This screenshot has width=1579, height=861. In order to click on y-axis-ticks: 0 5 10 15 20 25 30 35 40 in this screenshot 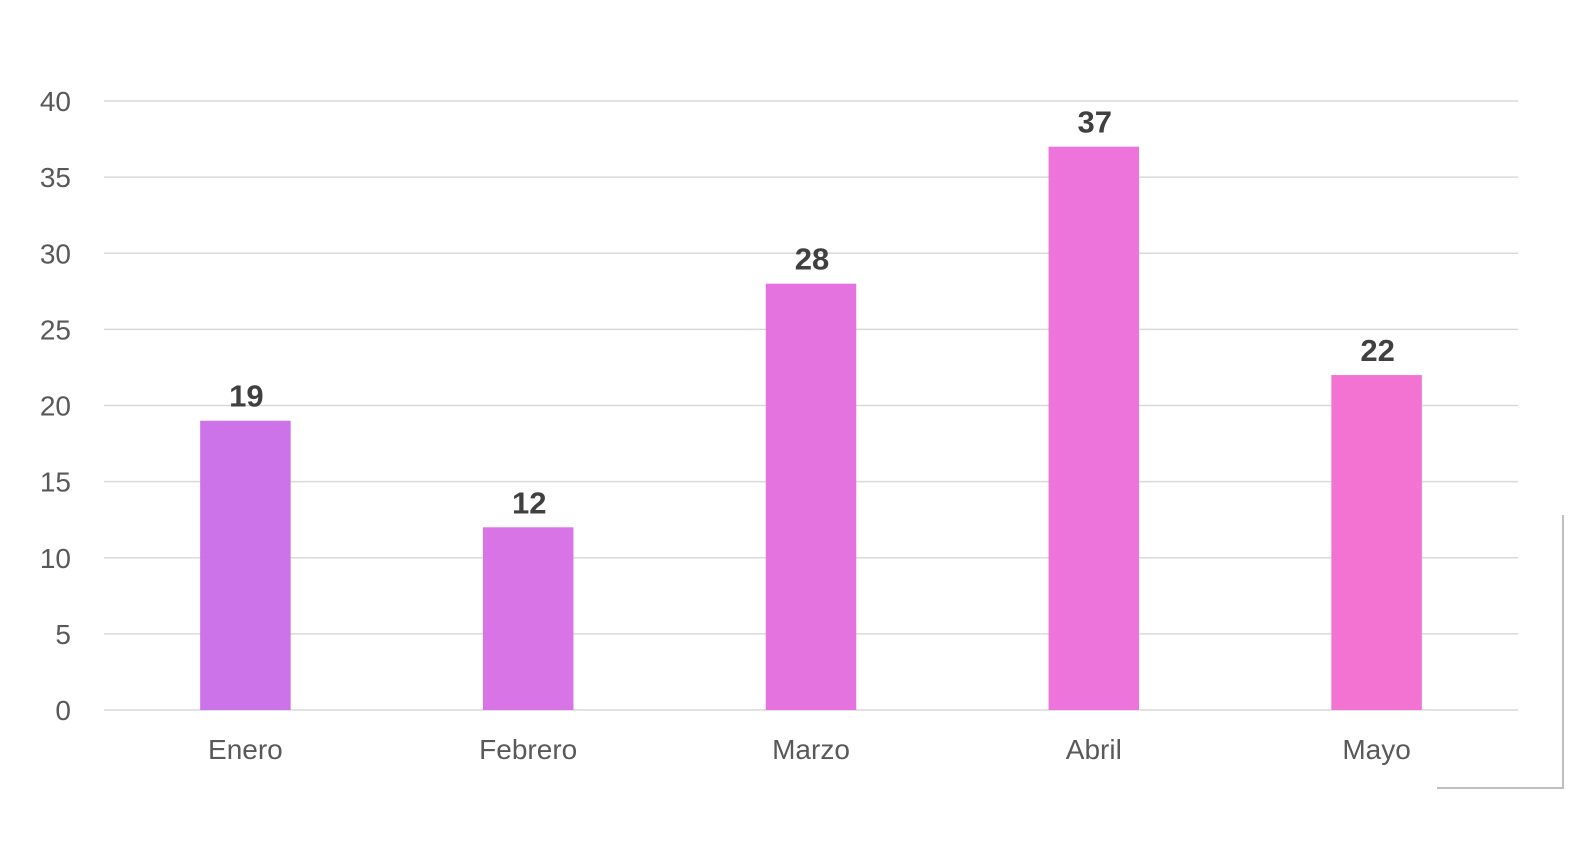, I will do `click(55, 406)`.